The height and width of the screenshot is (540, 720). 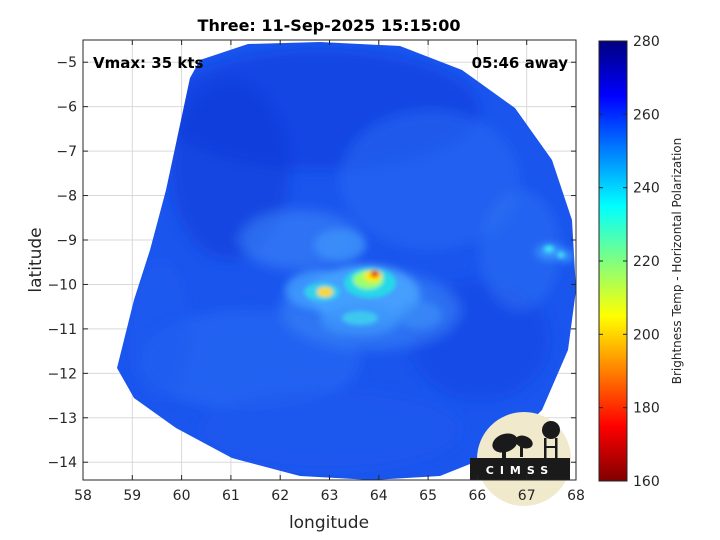 What do you see at coordinates (66, 152) in the screenshot?
I see `y-tick-label: −7` at bounding box center [66, 152].